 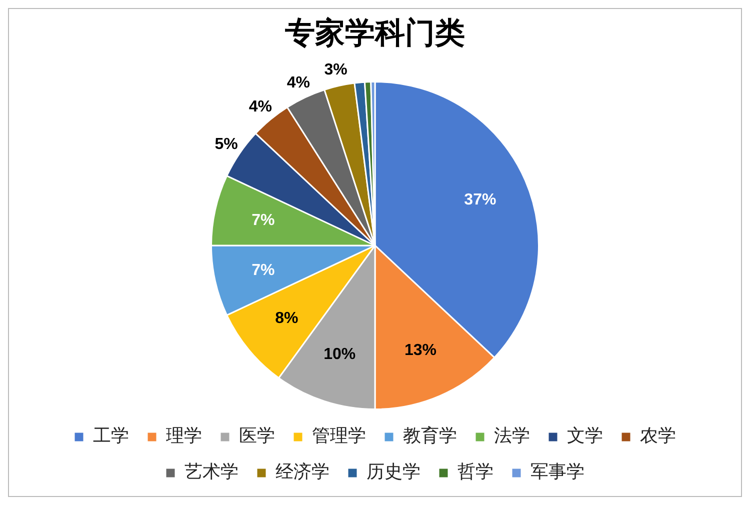 I want to click on legend-label: 农学, so click(x=658, y=436).